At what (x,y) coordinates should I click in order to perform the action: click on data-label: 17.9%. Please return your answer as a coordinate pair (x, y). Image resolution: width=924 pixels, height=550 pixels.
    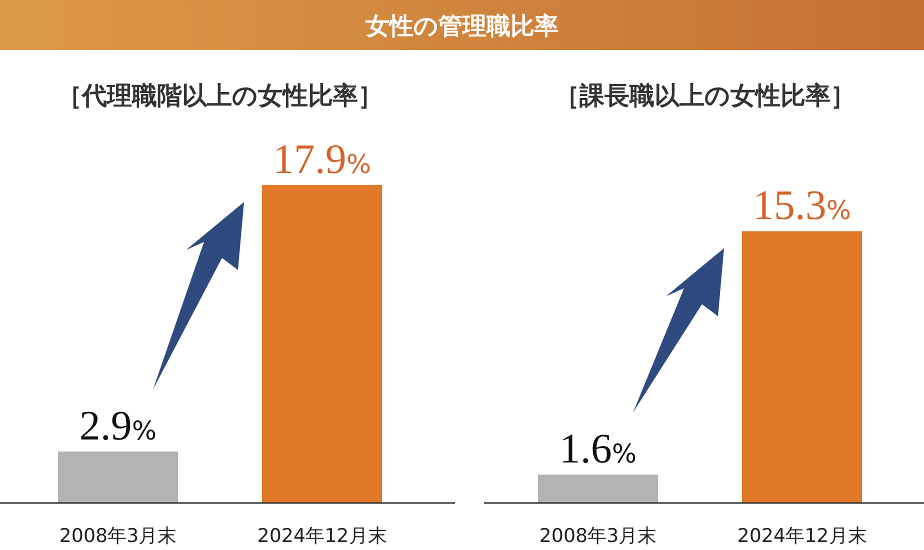
    Looking at the image, I should click on (322, 160).